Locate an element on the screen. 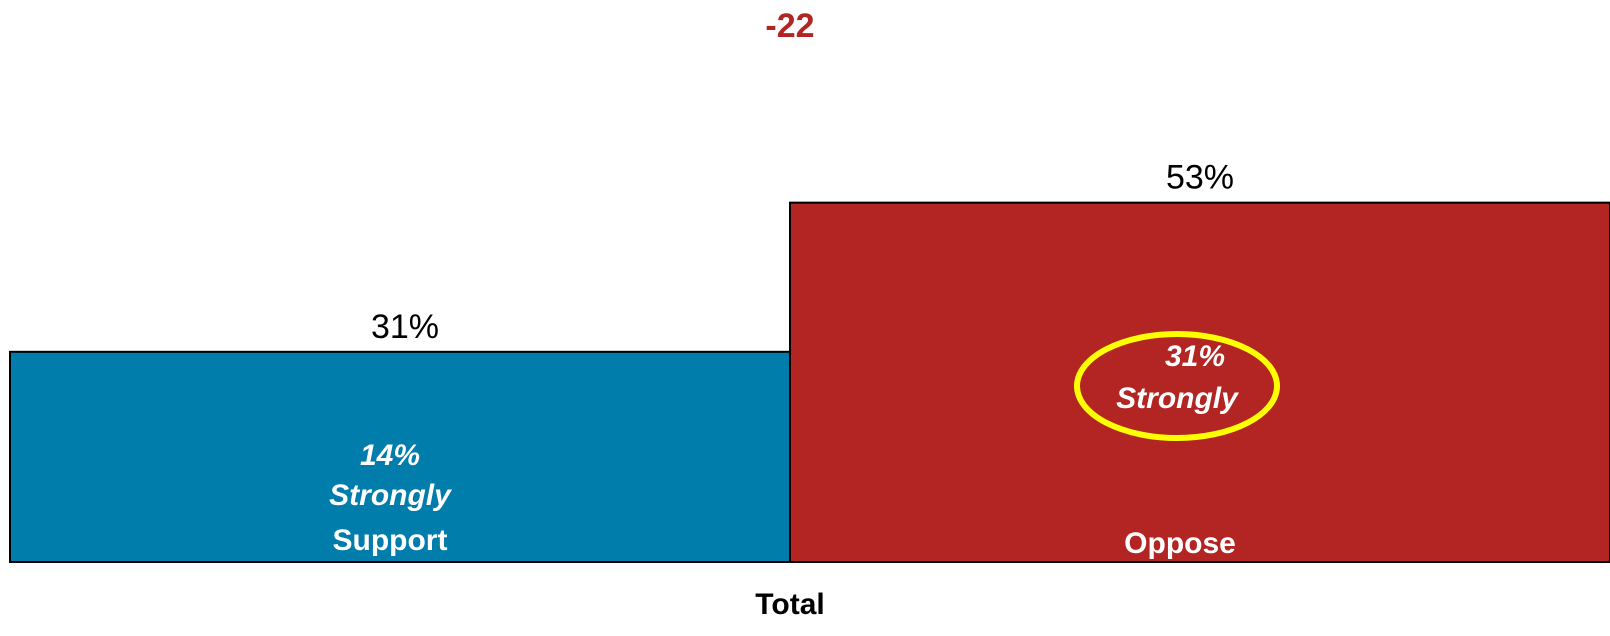  strong-value-label-oppose: 31% is located at coordinates (1195, 356).